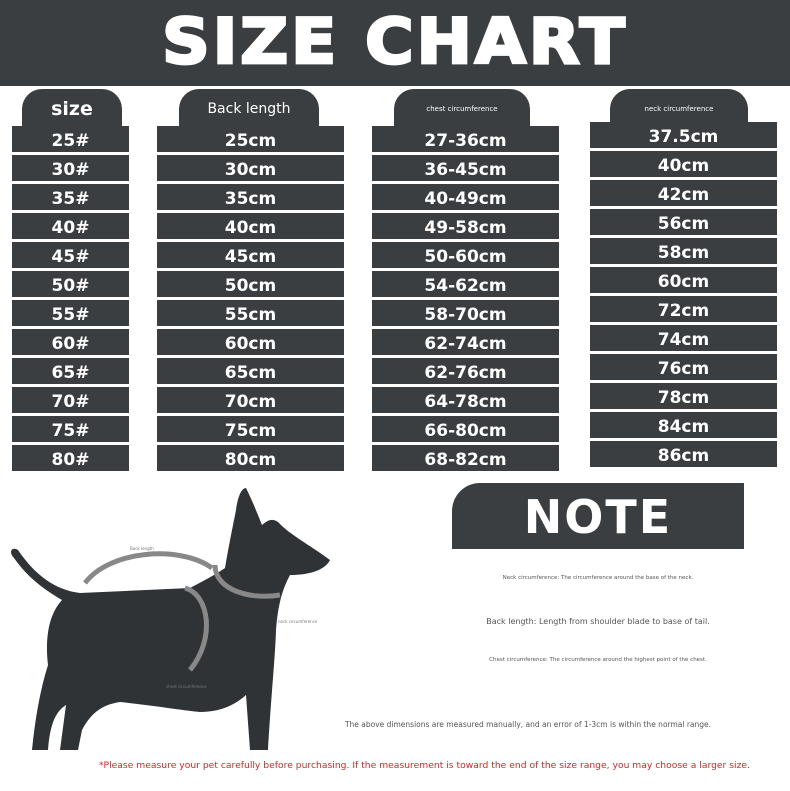  I want to click on dog-silhouette, so click(171, 619).